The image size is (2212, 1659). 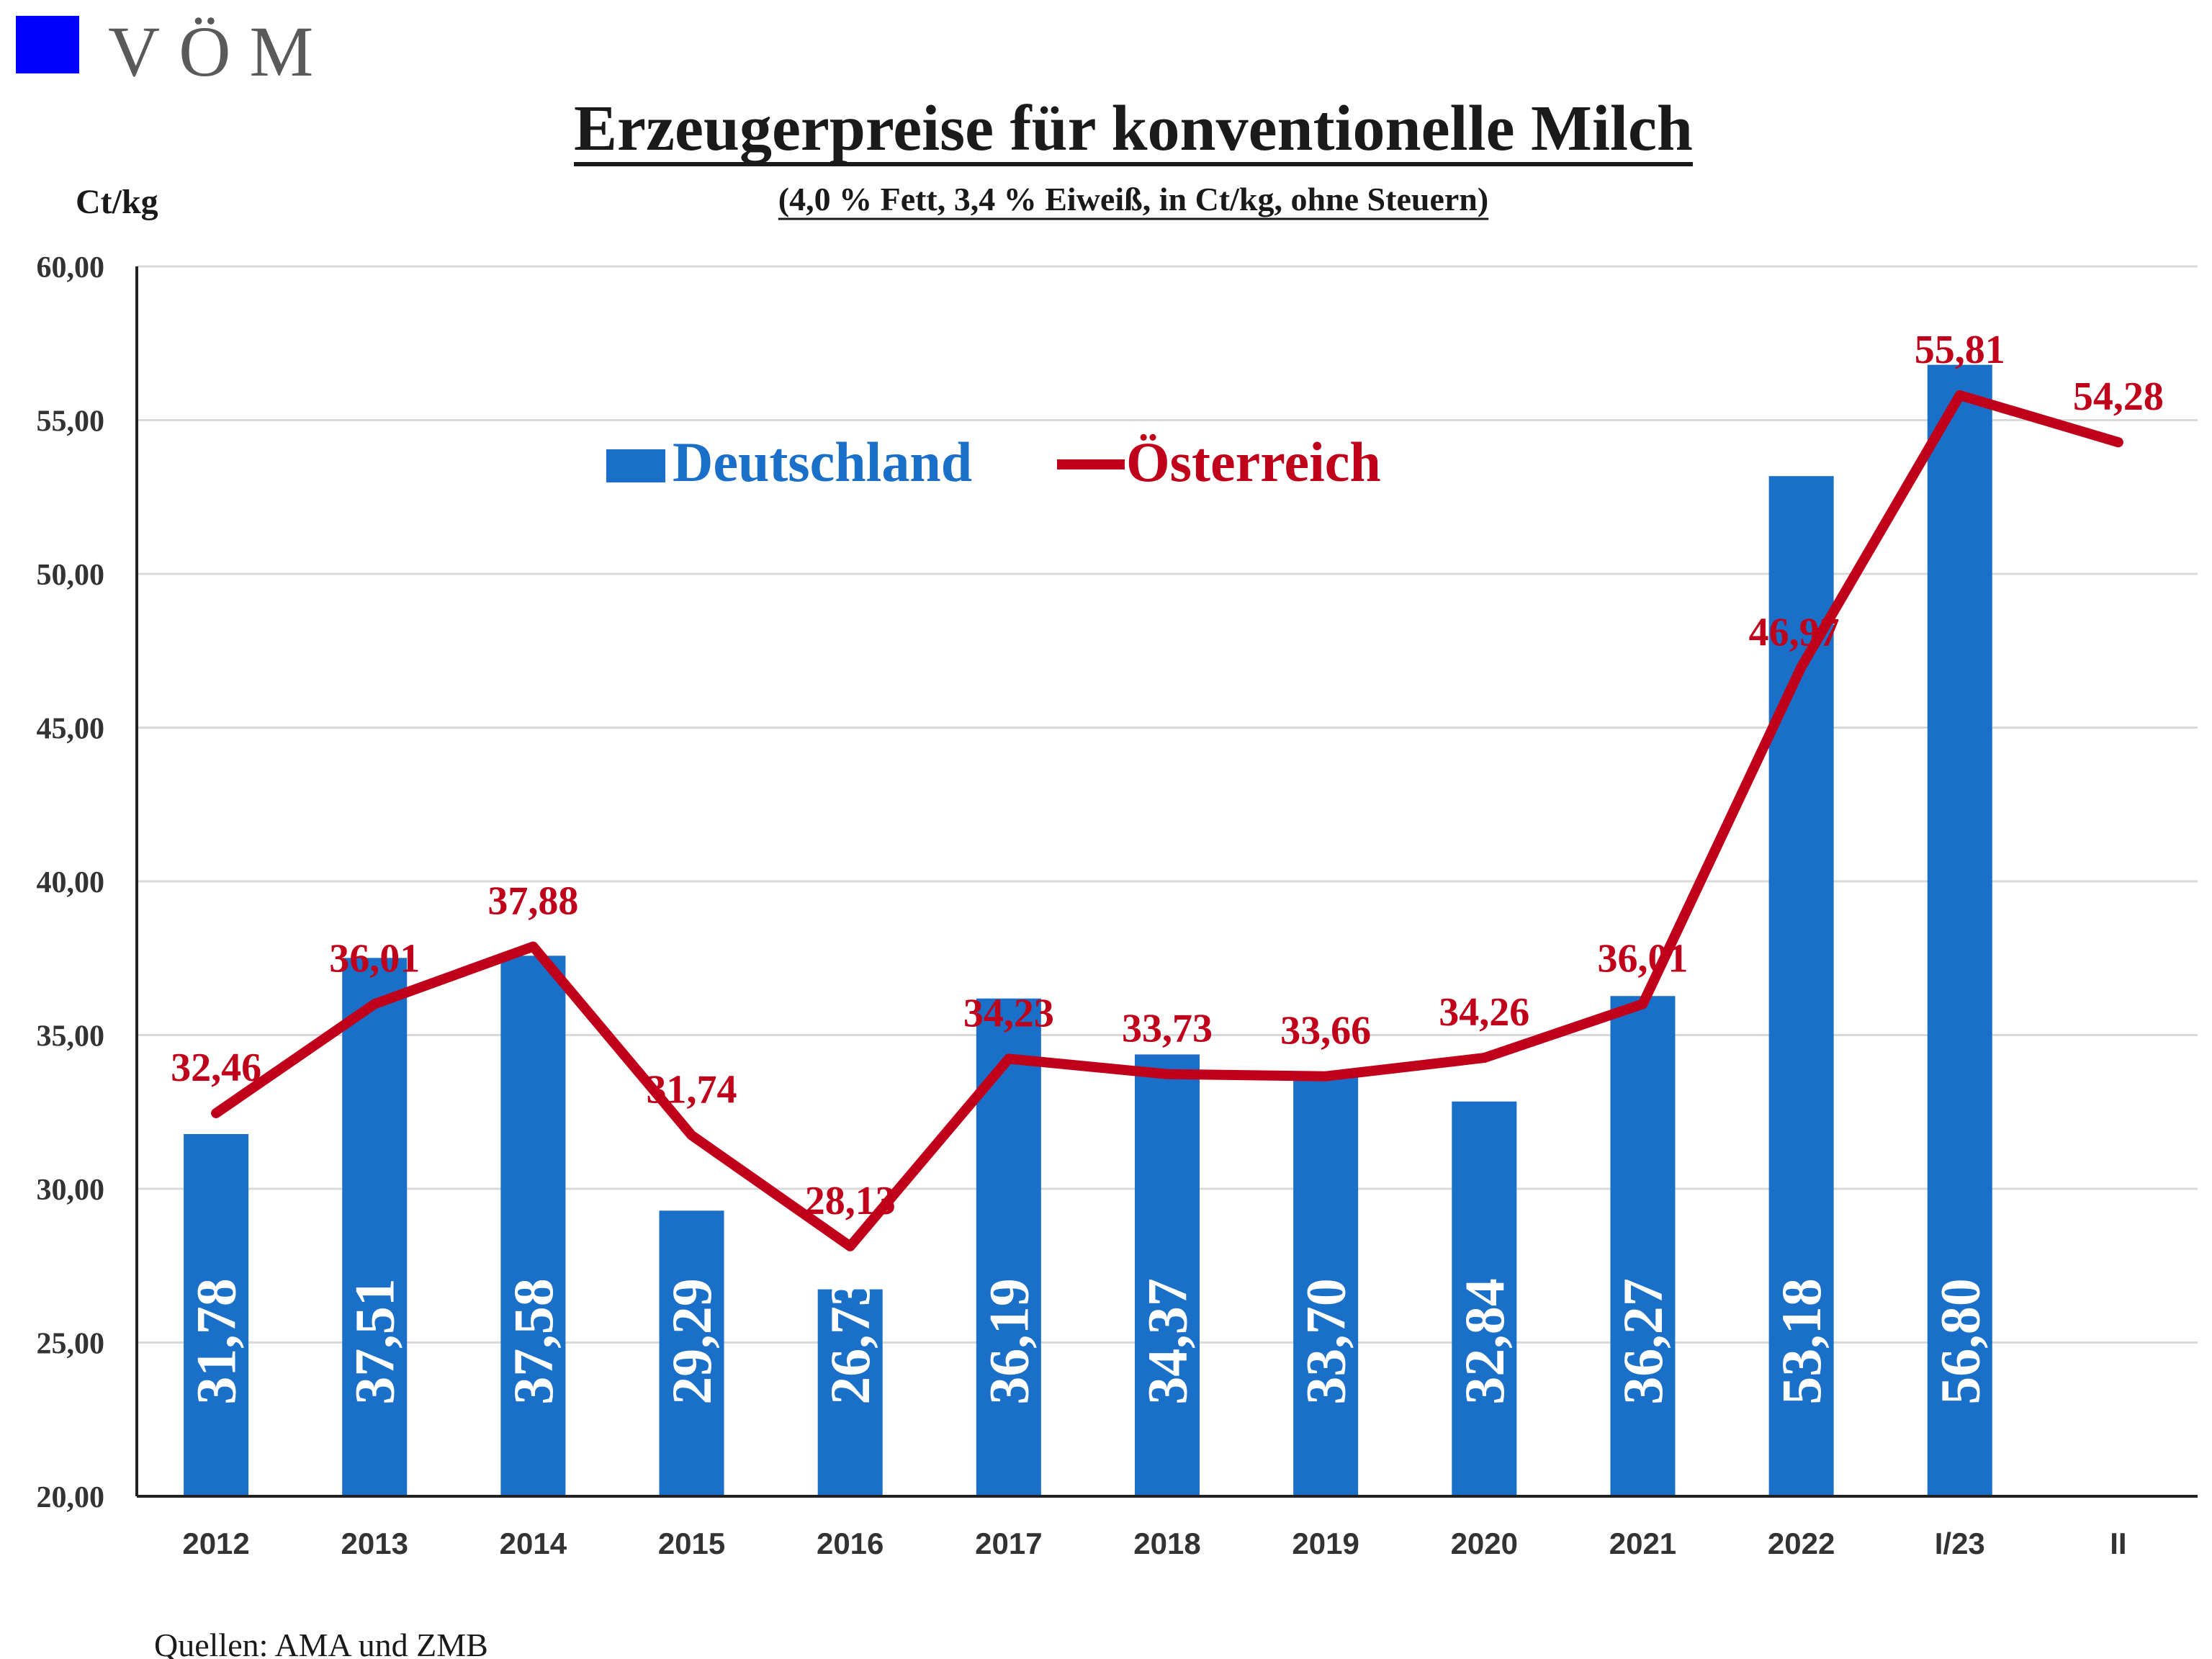 I want to click on logo: VÖM, so click(x=174, y=52).